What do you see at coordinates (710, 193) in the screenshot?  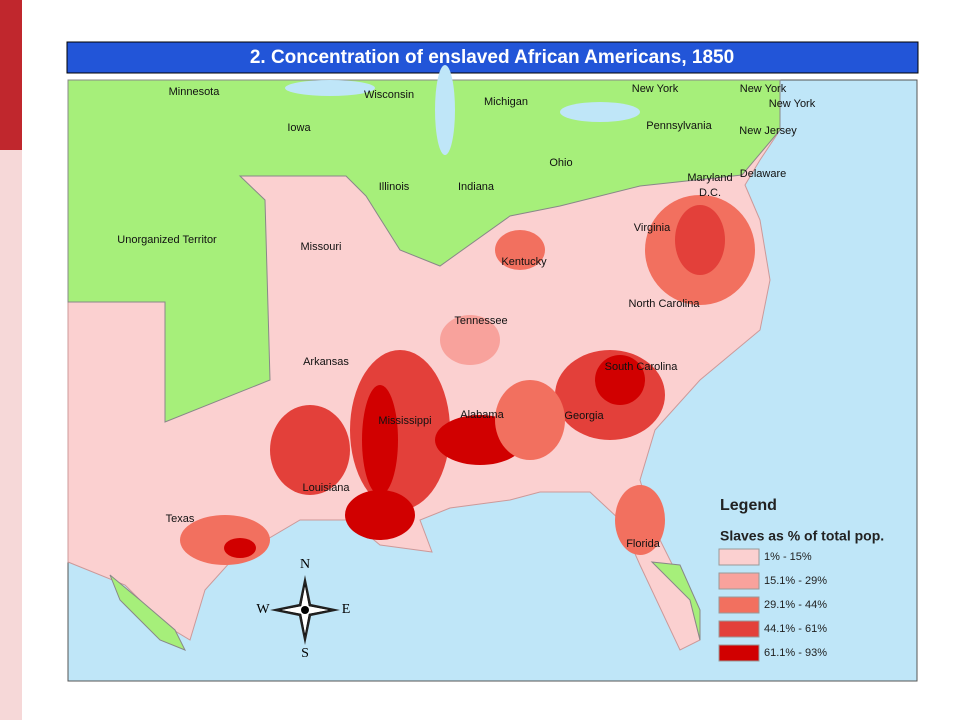 I see `state-label: D.C.` at bounding box center [710, 193].